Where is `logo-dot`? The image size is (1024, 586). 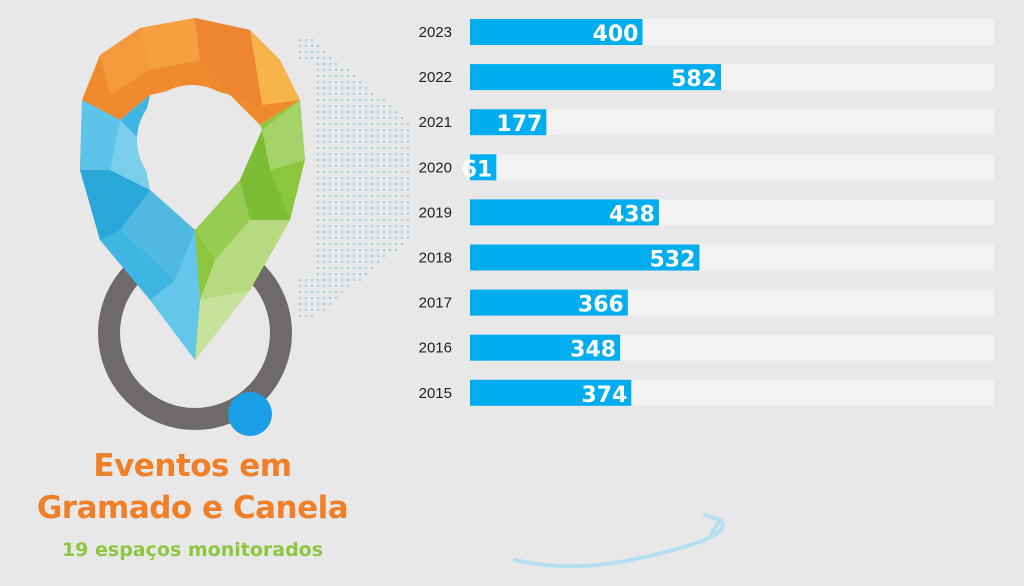 logo-dot is located at coordinates (250, 414).